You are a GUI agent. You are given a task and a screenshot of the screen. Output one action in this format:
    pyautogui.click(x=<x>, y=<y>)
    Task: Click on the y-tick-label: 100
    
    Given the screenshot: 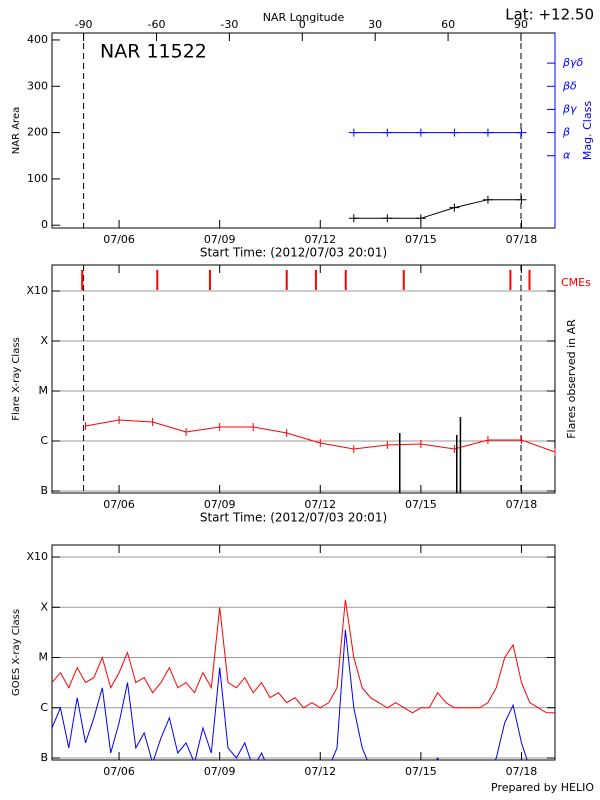 What is the action you would take?
    pyautogui.click(x=37, y=178)
    